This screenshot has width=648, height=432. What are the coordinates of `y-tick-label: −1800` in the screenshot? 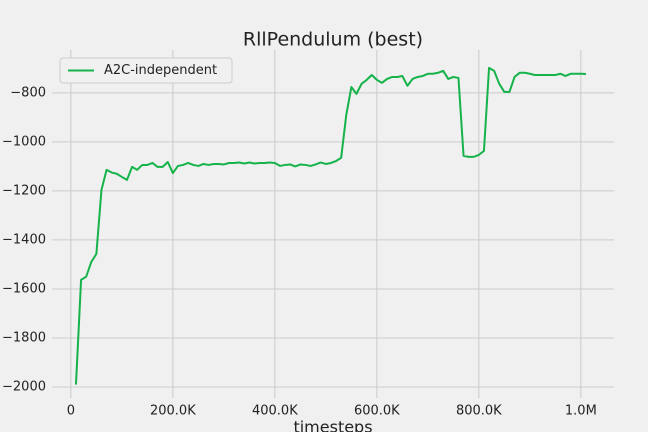 It's located at (24, 337).